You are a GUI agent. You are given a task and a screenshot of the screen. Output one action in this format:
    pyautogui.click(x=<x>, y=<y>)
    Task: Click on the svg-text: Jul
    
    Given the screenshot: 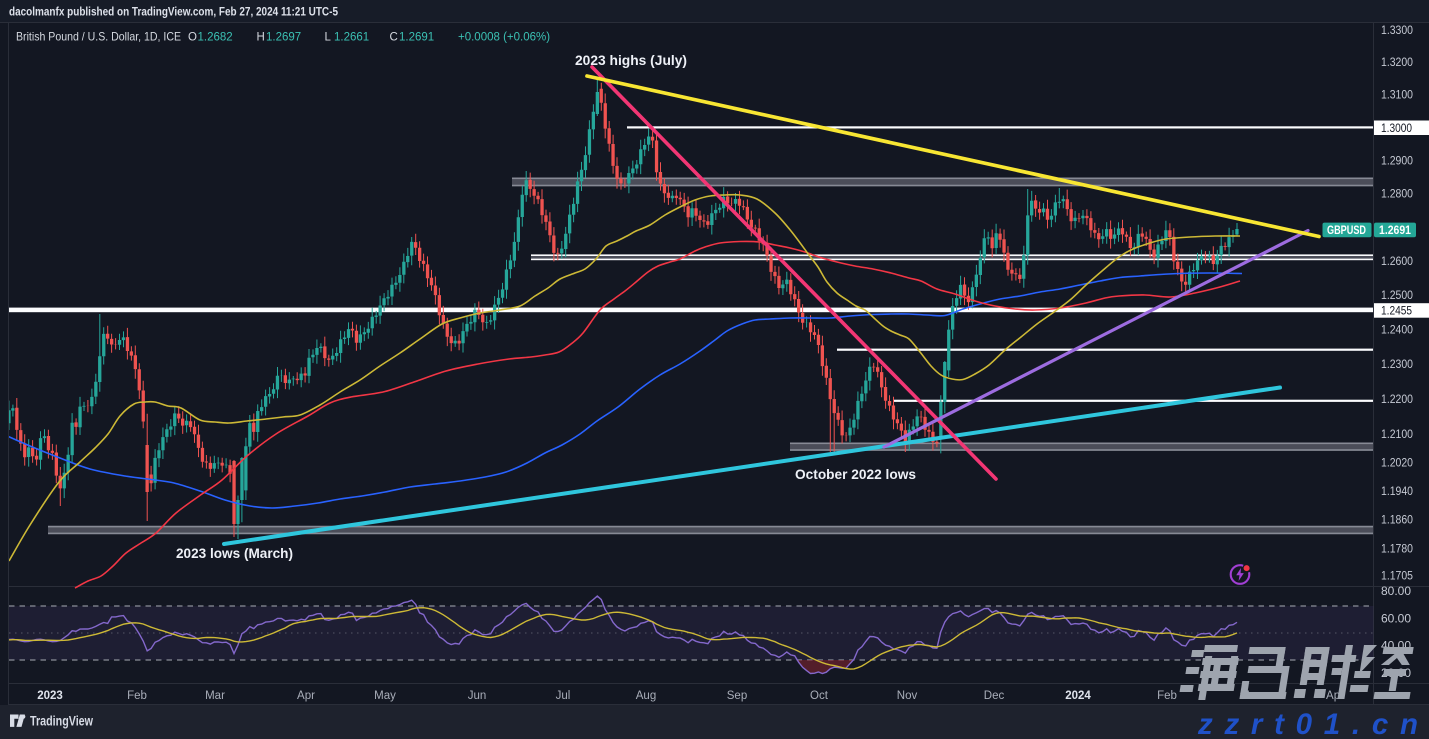 What is the action you would take?
    pyautogui.click(x=563, y=696)
    